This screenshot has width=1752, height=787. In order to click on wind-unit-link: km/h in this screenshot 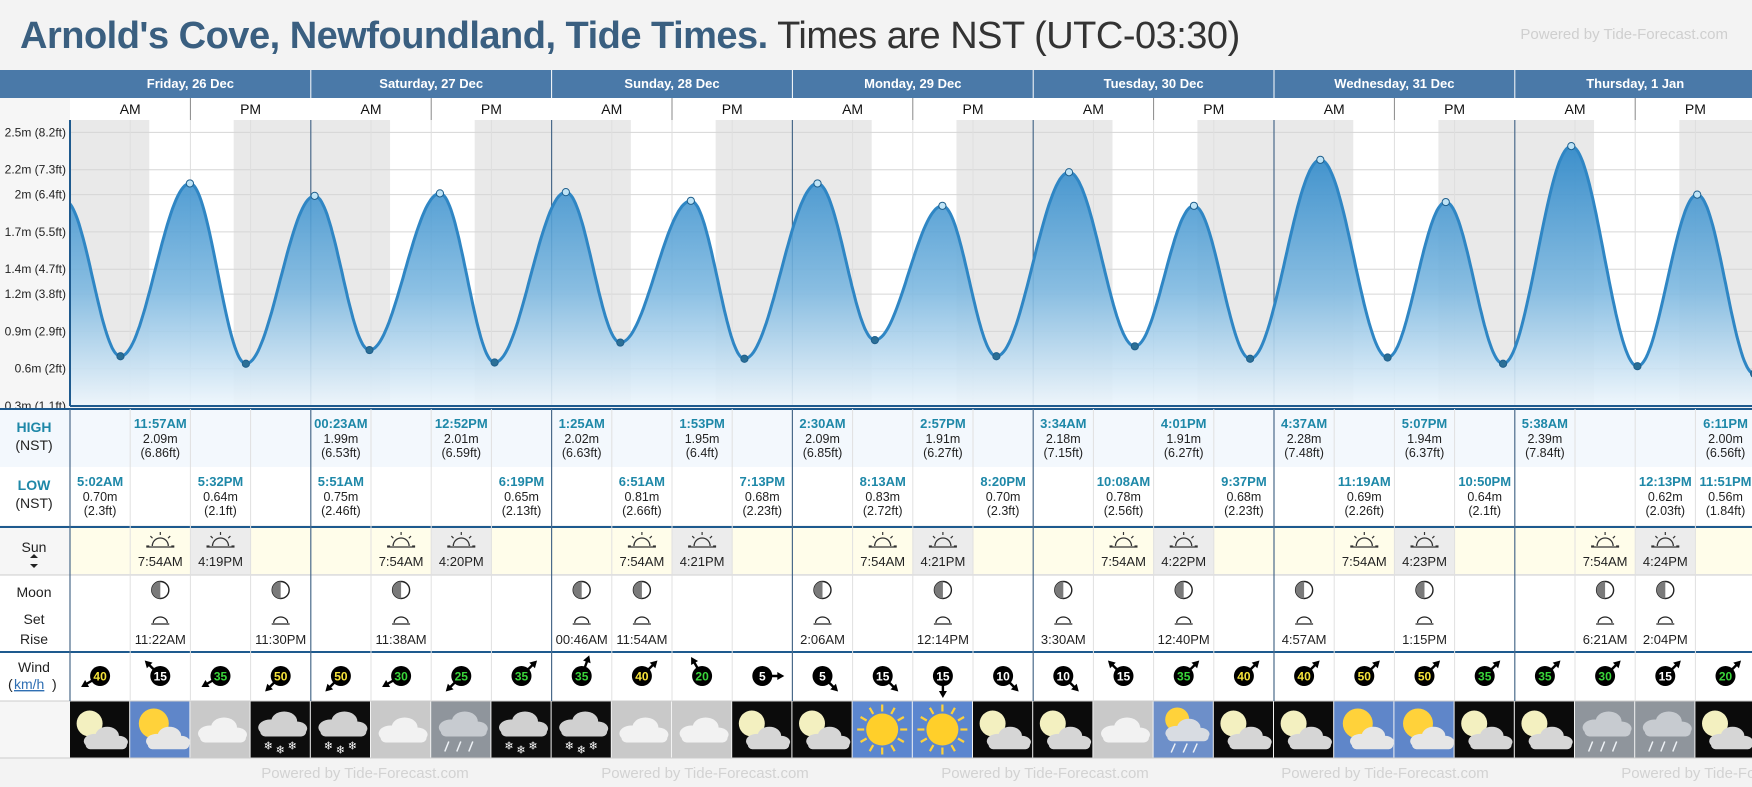, I will do `click(29, 684)`.